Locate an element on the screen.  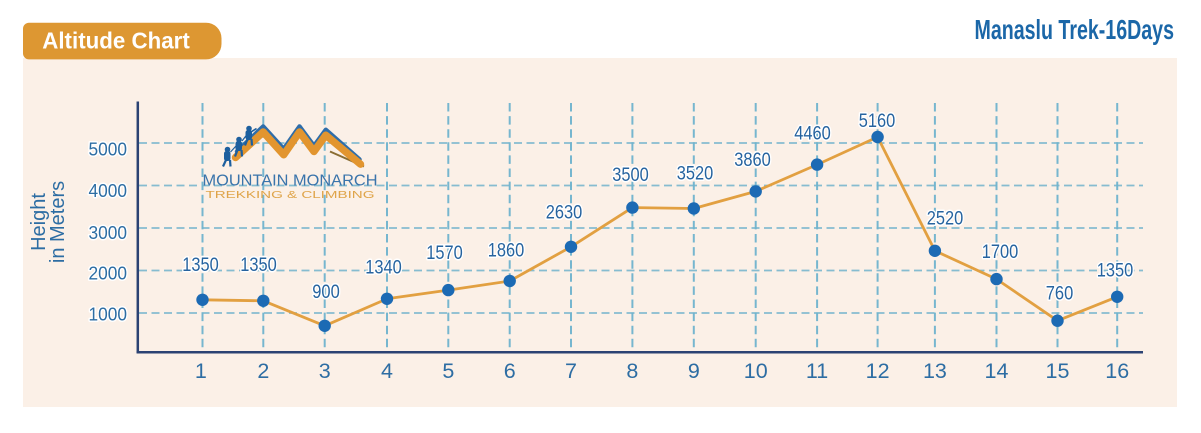
svg-text: in Meters is located at coordinates (58, 222).